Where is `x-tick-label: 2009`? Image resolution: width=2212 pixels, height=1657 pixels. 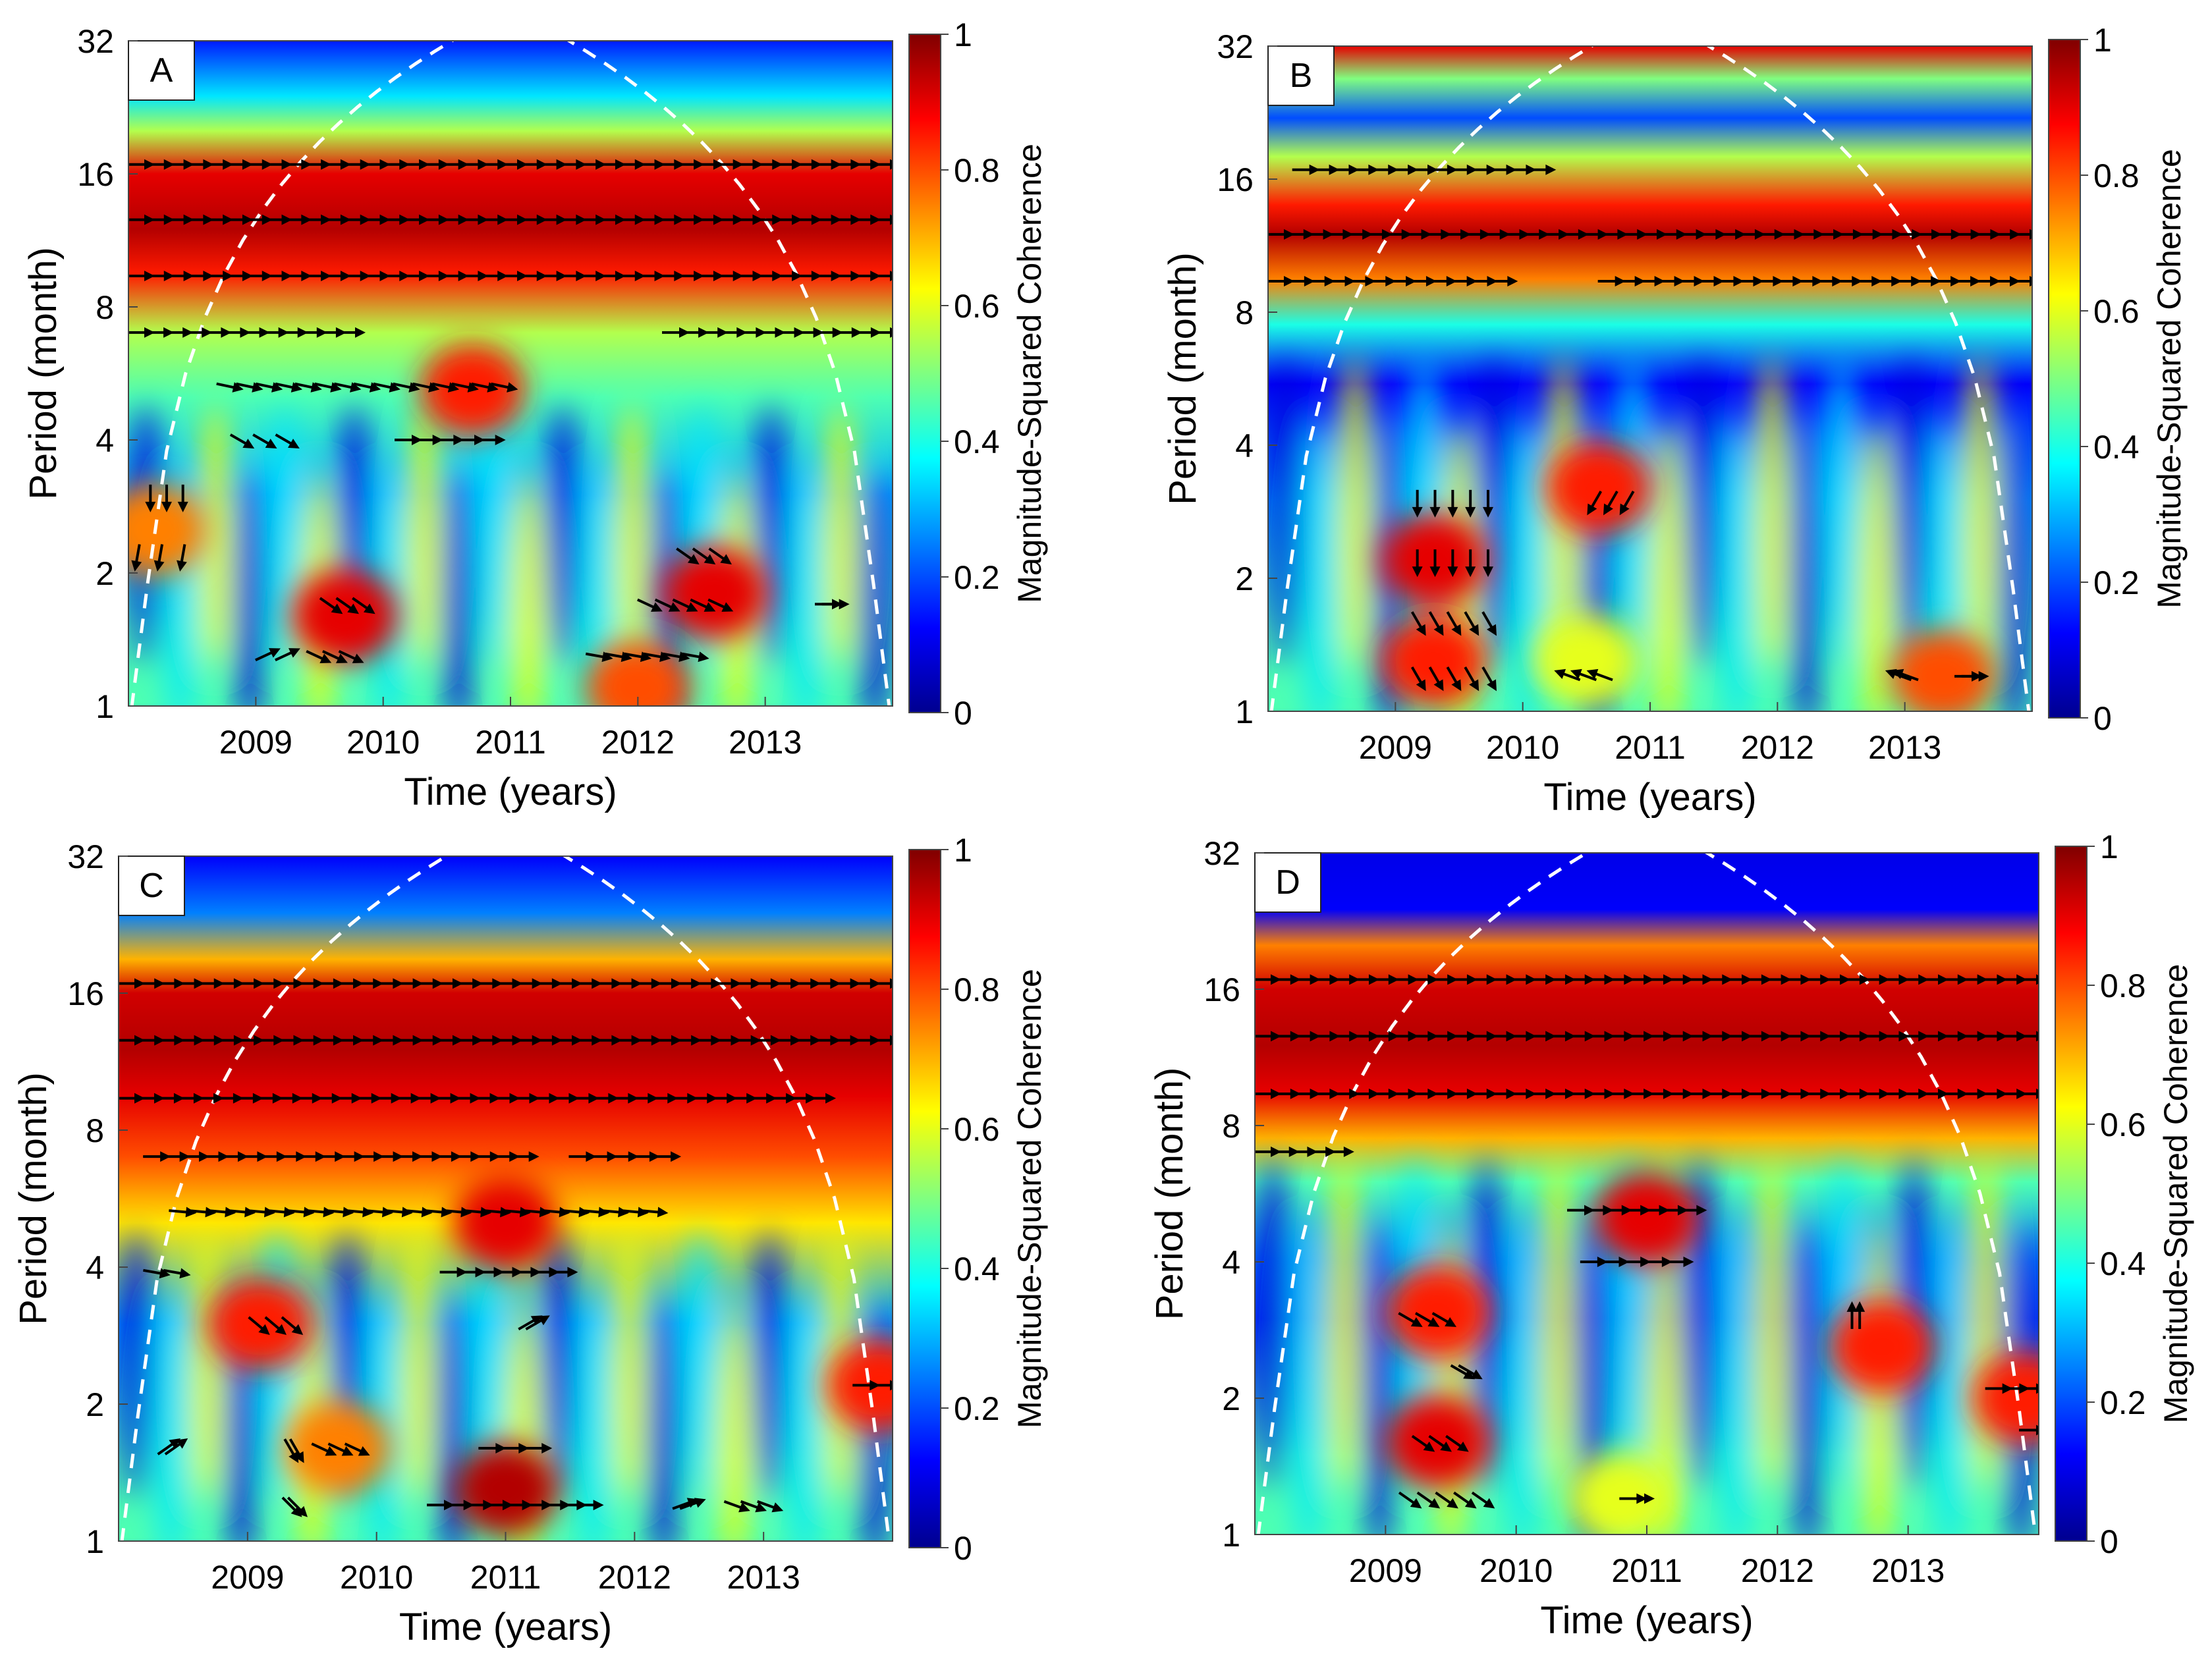
x-tick-label: 2009 is located at coordinates (1385, 1570).